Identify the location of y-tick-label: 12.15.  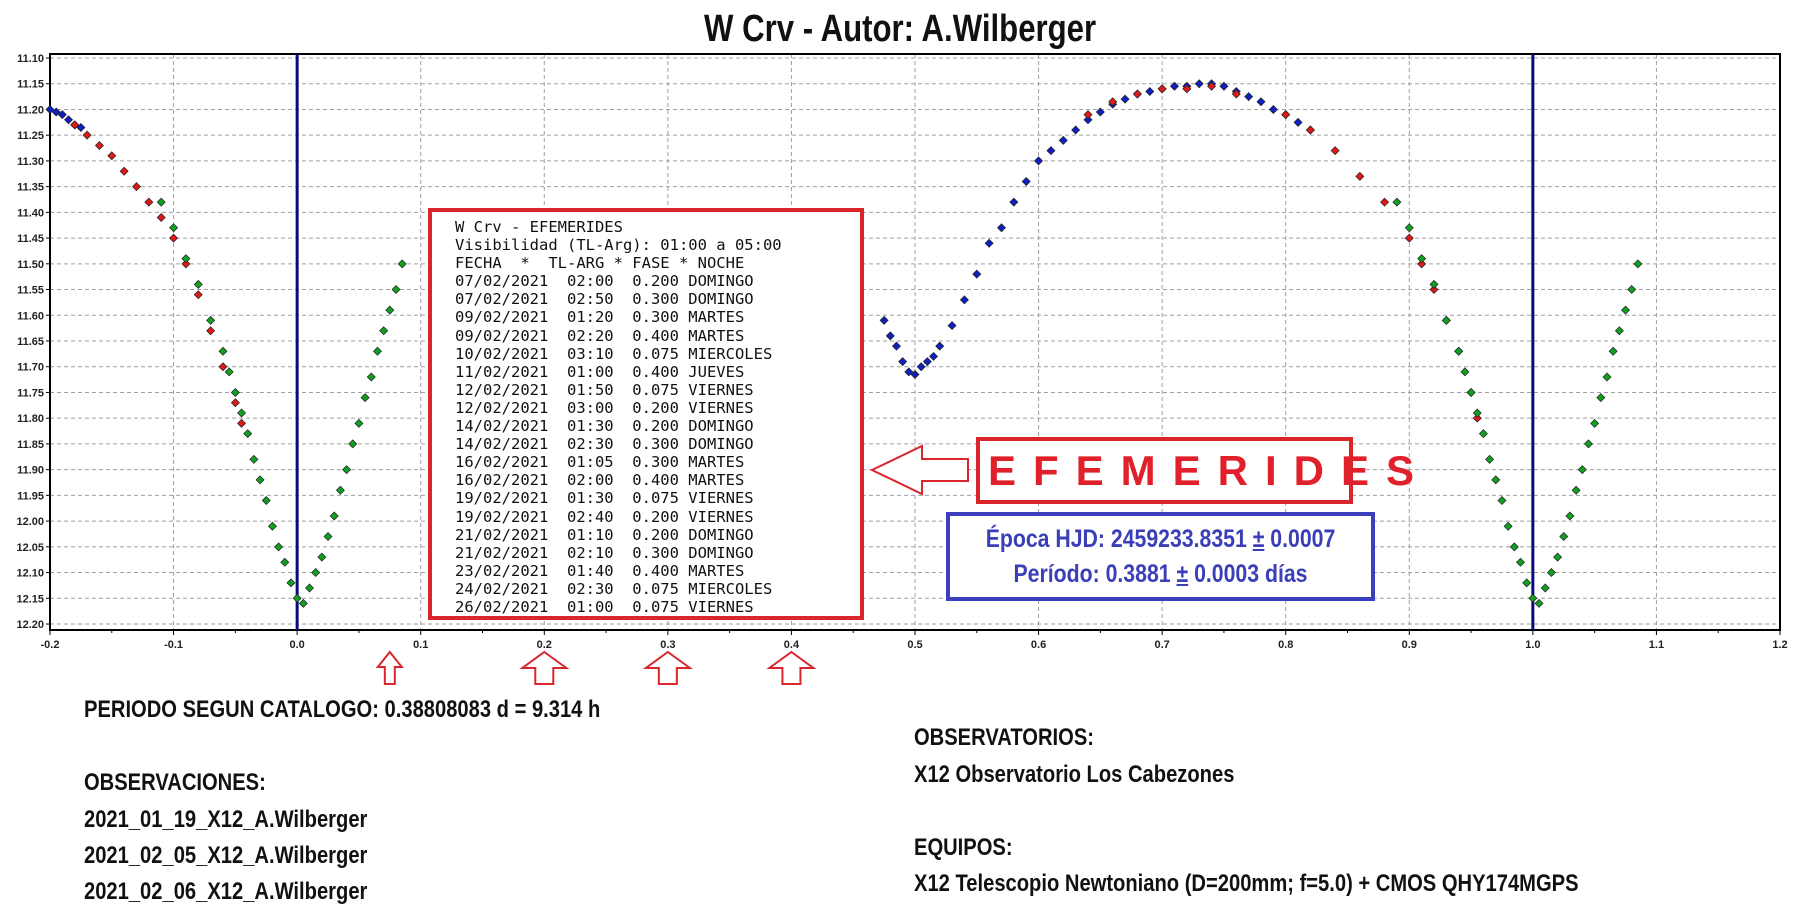
(30, 599).